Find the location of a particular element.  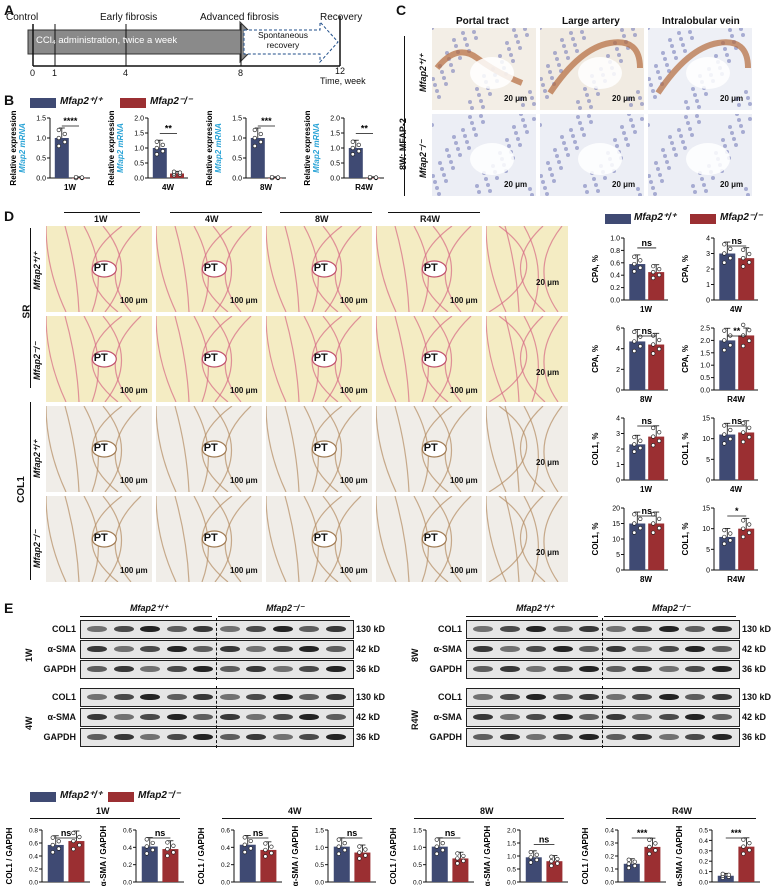

y-tick-label: 0.0 is located at coordinates (615, 301).